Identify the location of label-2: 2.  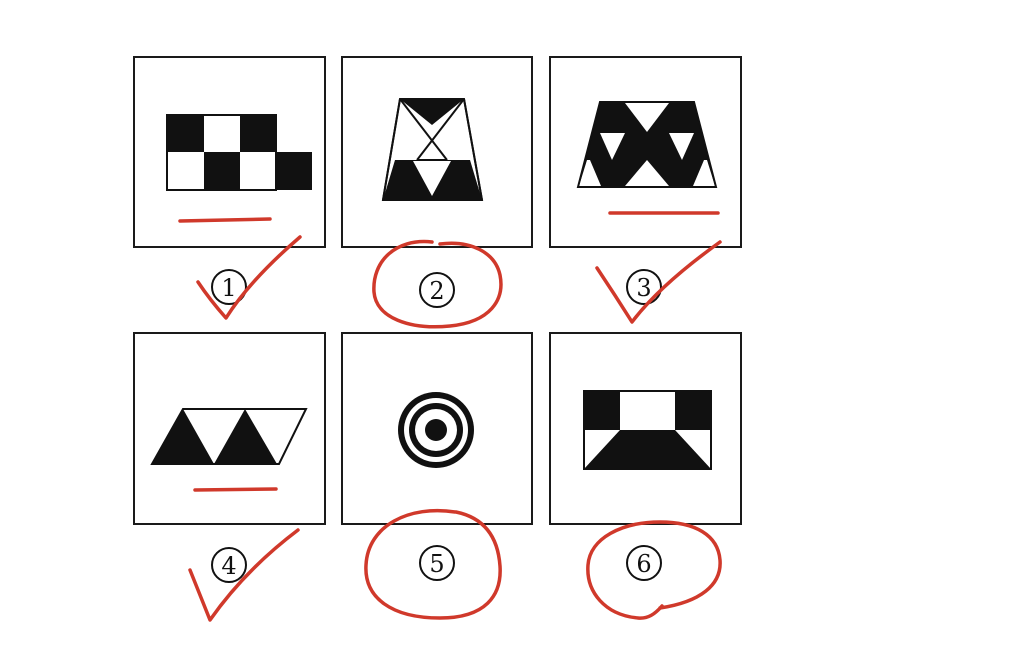
(437, 290).